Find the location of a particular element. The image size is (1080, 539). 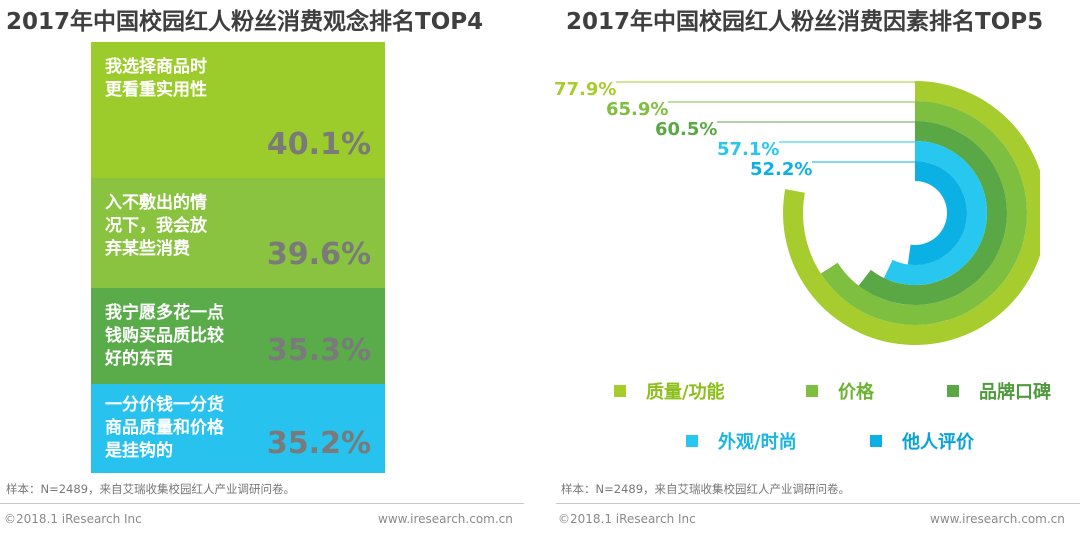

legend-item-others-review: 他人评价 is located at coordinates (922, 441).